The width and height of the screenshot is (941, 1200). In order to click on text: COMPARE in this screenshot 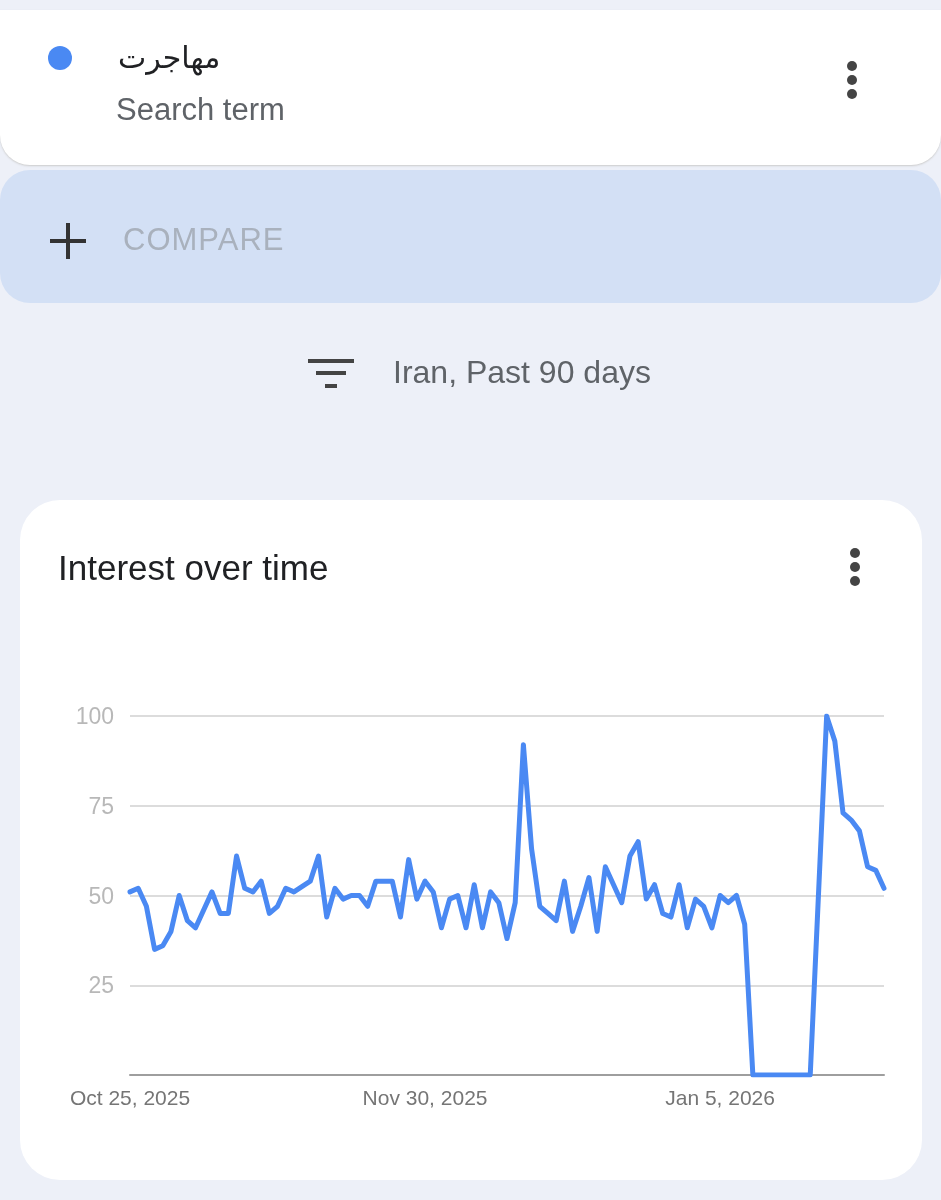, I will do `click(204, 240)`.